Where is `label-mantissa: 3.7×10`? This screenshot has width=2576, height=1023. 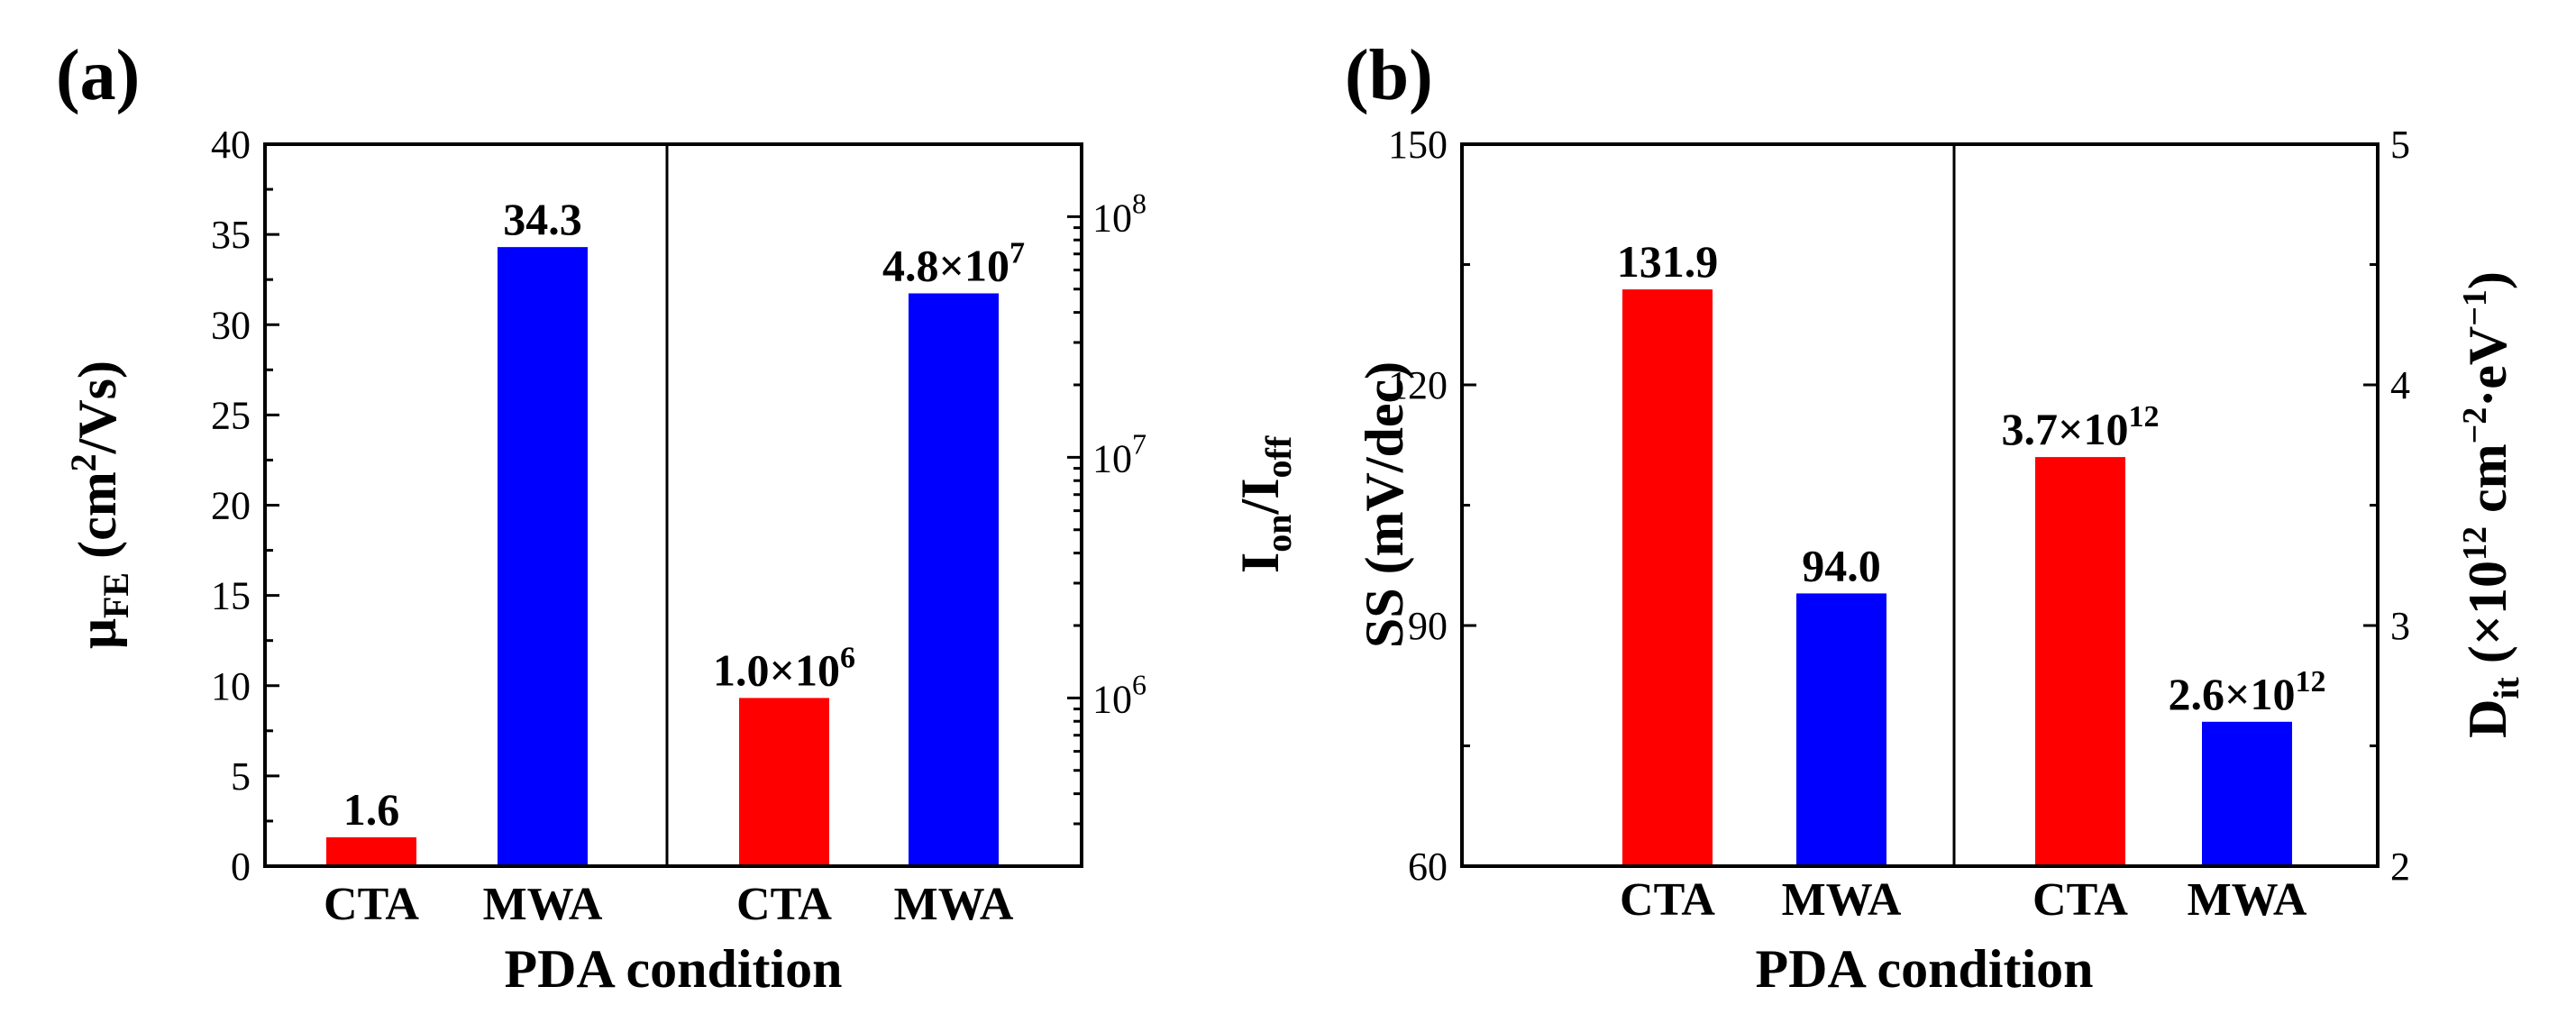 label-mantissa: 3.7×10 is located at coordinates (2065, 429).